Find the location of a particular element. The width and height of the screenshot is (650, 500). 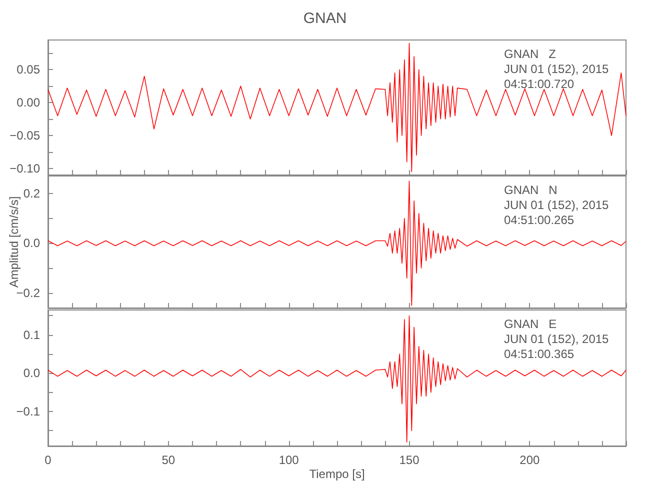

annotation: GNAN Z is located at coordinates (530, 54).